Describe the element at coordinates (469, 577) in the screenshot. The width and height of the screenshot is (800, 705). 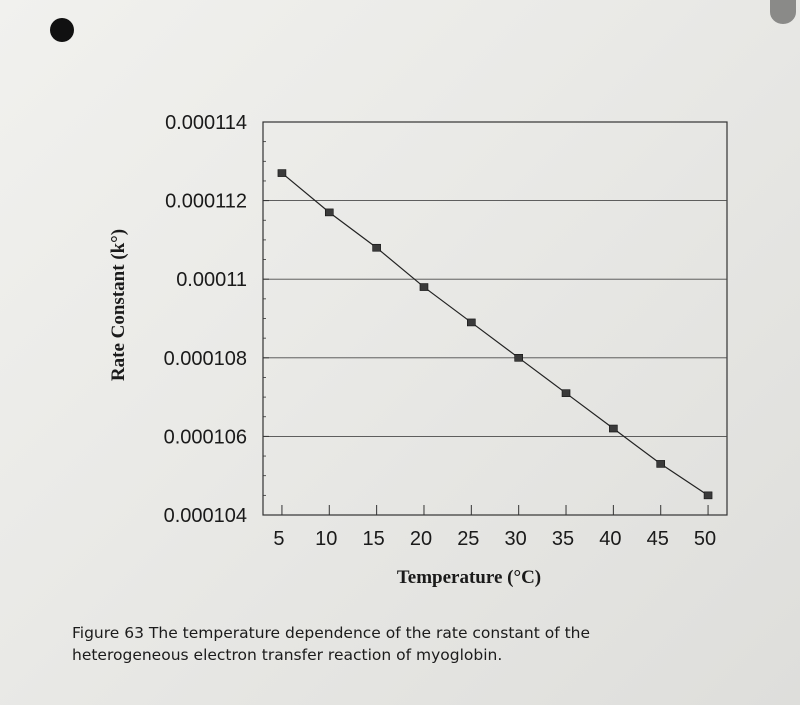
I see `x-axis-title: Temperature (°C)` at that location.